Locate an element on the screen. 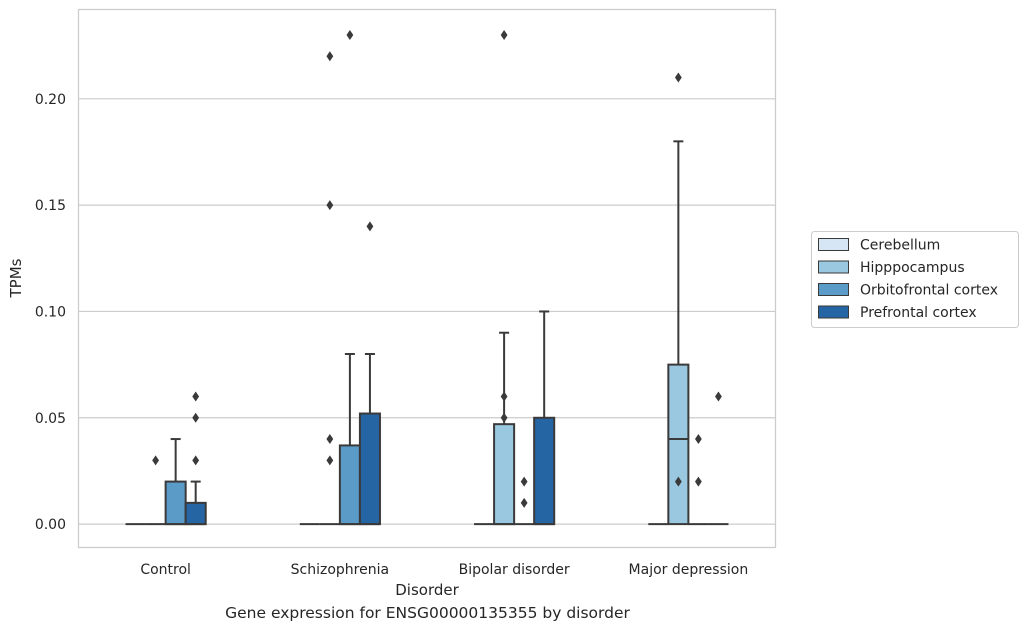 This screenshot has width=1028, height=634. legend-label: Prefrontal cortex is located at coordinates (918, 313).